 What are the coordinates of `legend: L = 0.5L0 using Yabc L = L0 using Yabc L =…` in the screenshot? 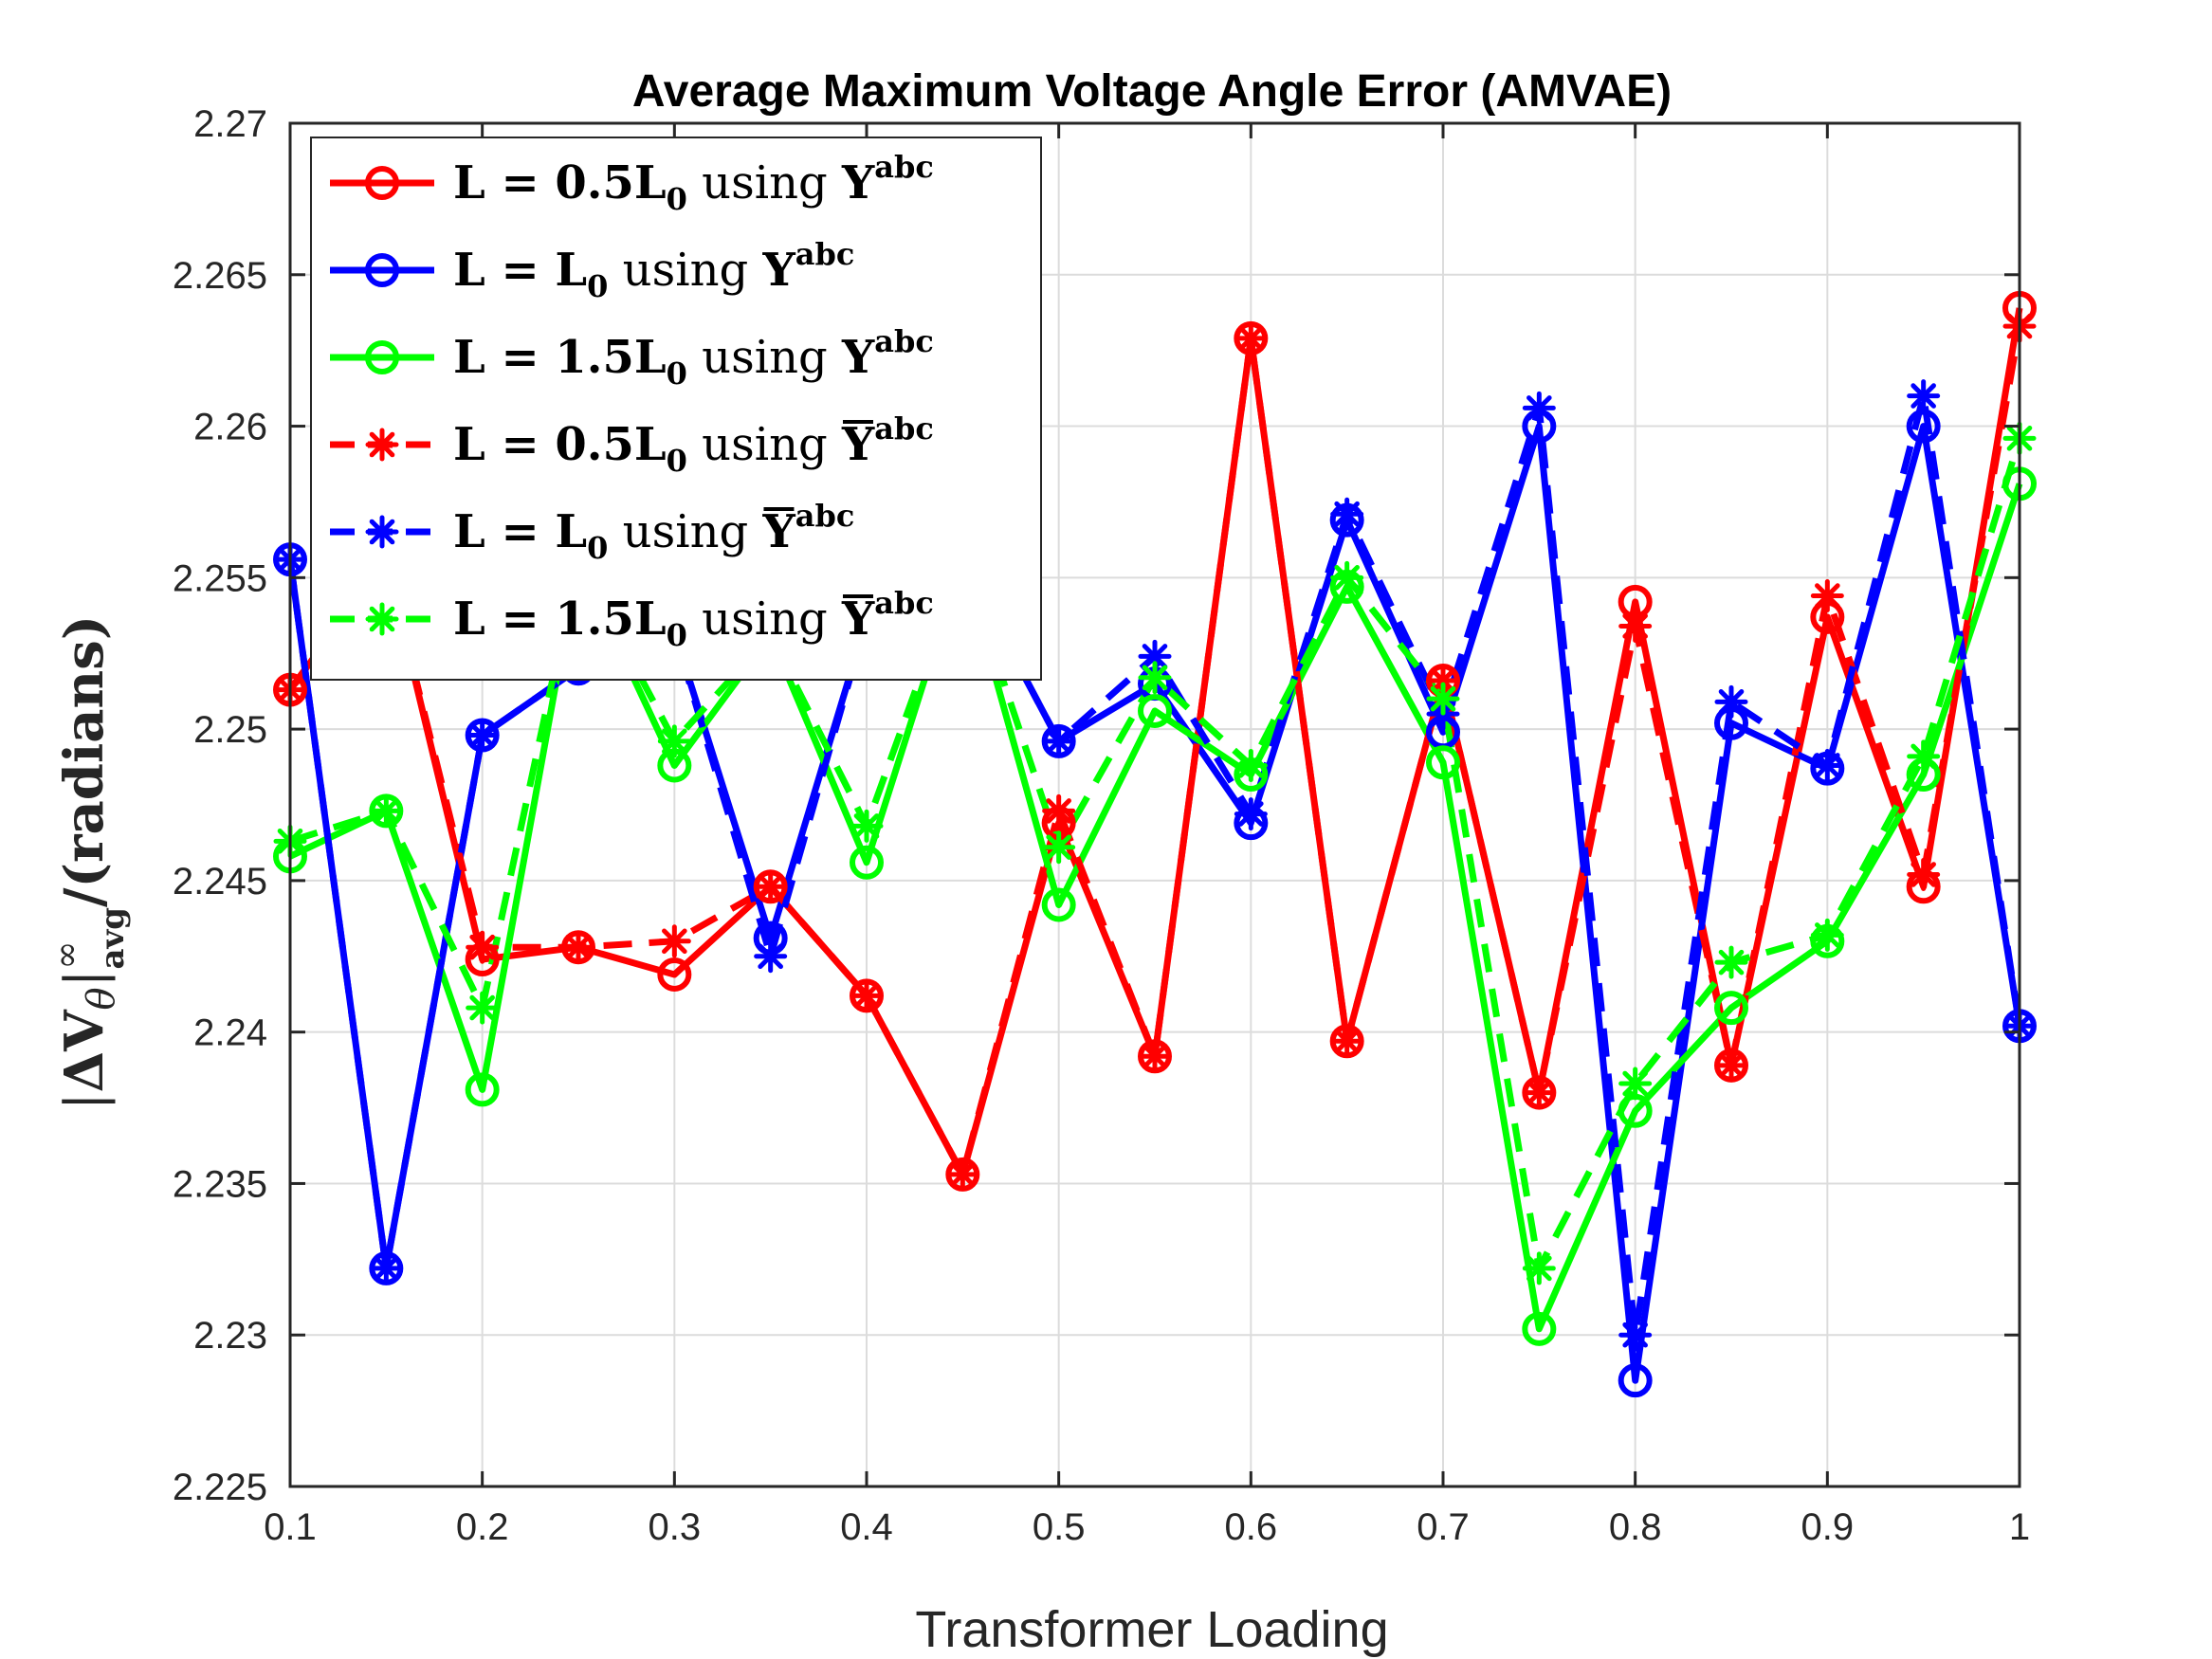 It's located at (676, 409).